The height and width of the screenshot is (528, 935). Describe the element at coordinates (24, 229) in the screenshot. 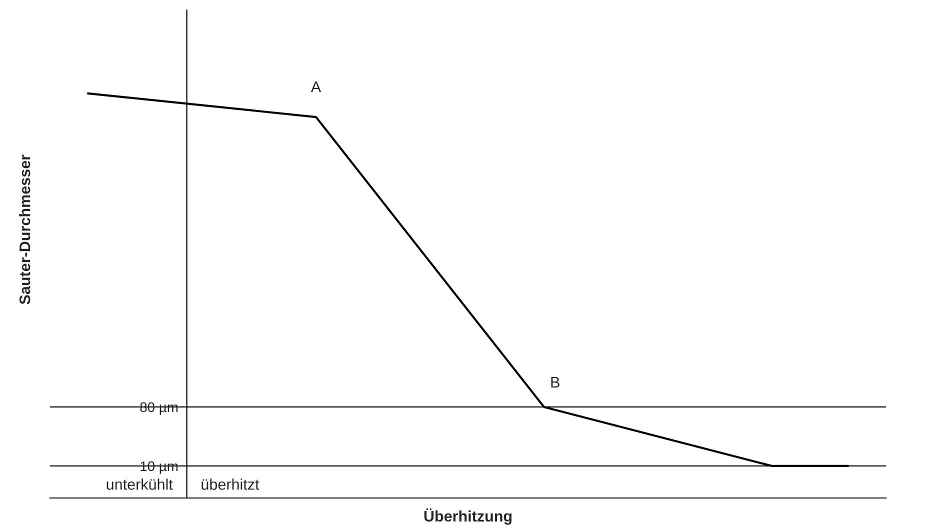

I see `y-axis-title: Sauter-Durchmesser` at that location.